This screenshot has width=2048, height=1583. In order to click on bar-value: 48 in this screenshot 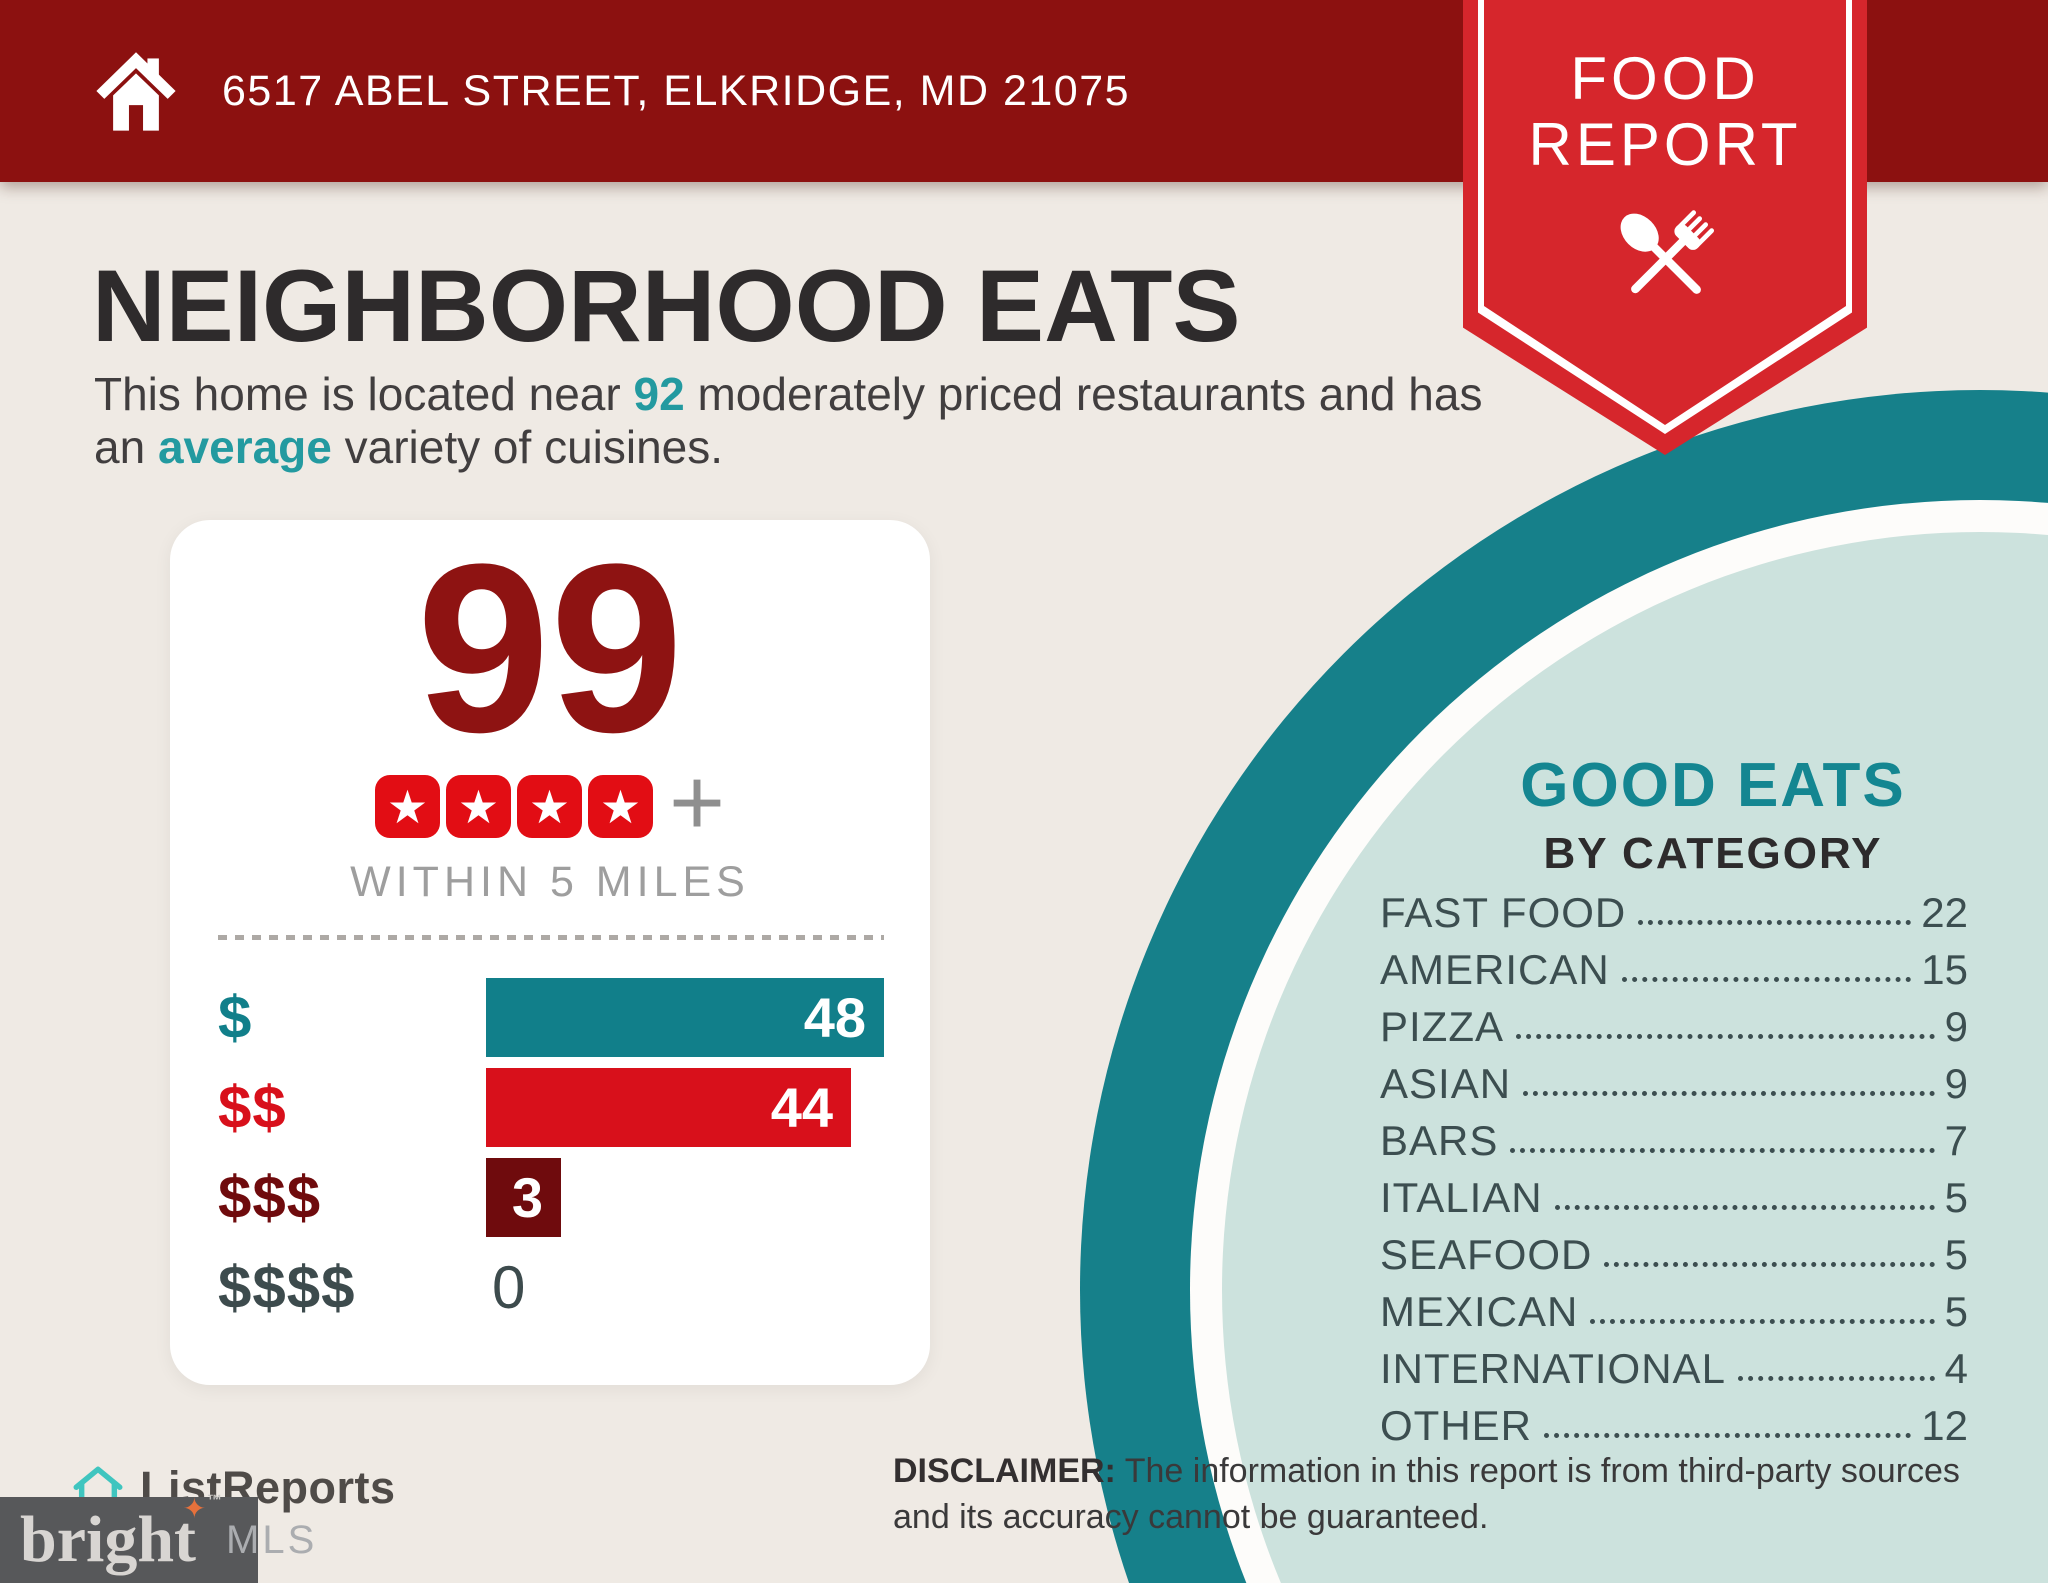, I will do `click(834, 1017)`.